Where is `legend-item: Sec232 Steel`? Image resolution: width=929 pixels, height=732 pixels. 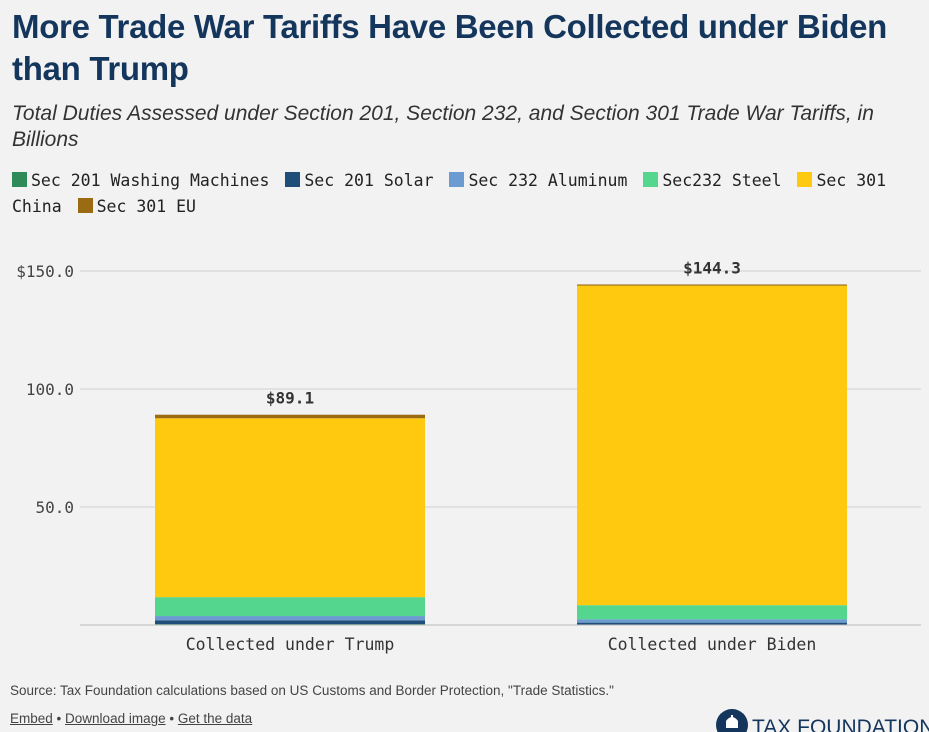 legend-item: Sec232 Steel is located at coordinates (712, 180).